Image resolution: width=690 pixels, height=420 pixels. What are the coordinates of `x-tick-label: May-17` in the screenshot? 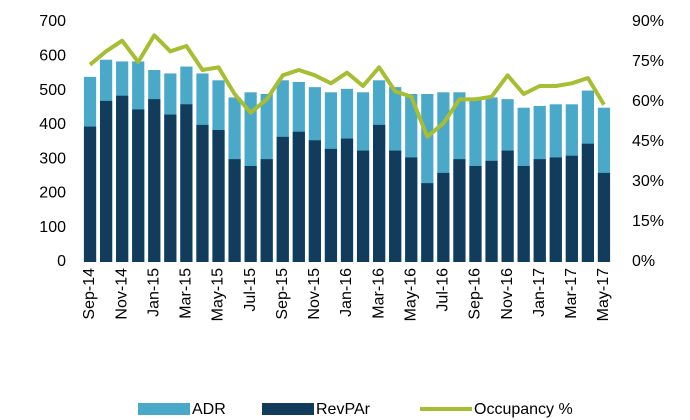 It's located at (603, 294).